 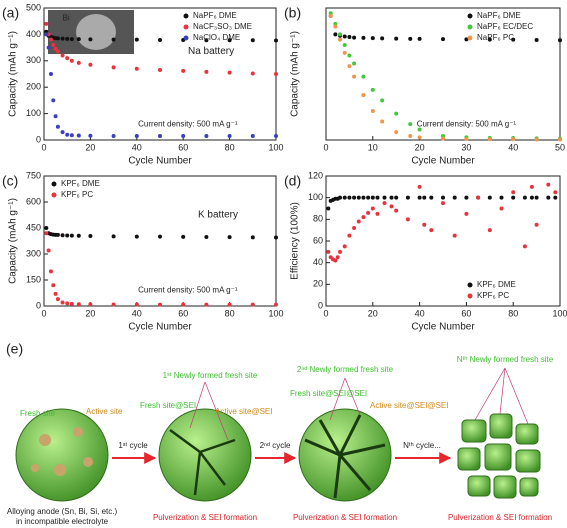 What do you see at coordinates (345, 369) in the screenshot?
I see `label: 2ⁿᵈ Newly formed fresh site` at bounding box center [345, 369].